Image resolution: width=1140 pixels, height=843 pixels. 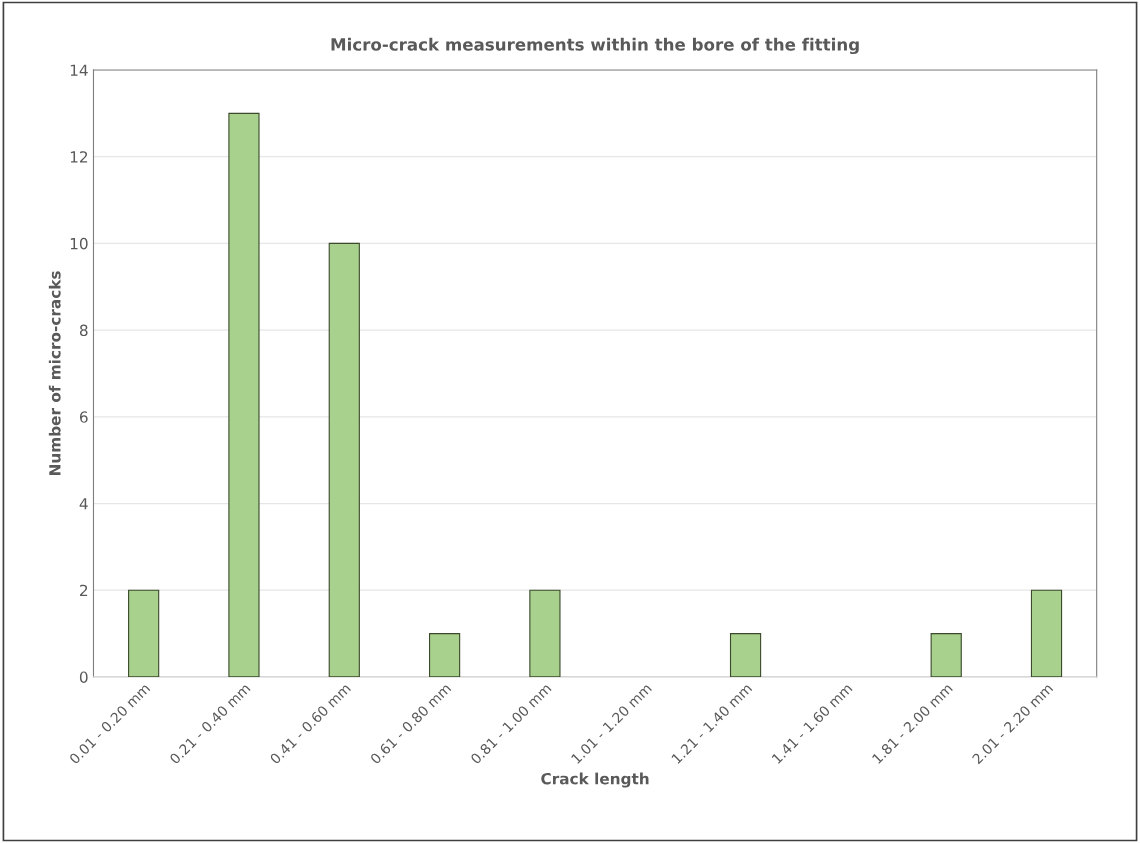 I want to click on y-axis-title: Number of micro-cracks, so click(x=54, y=373).